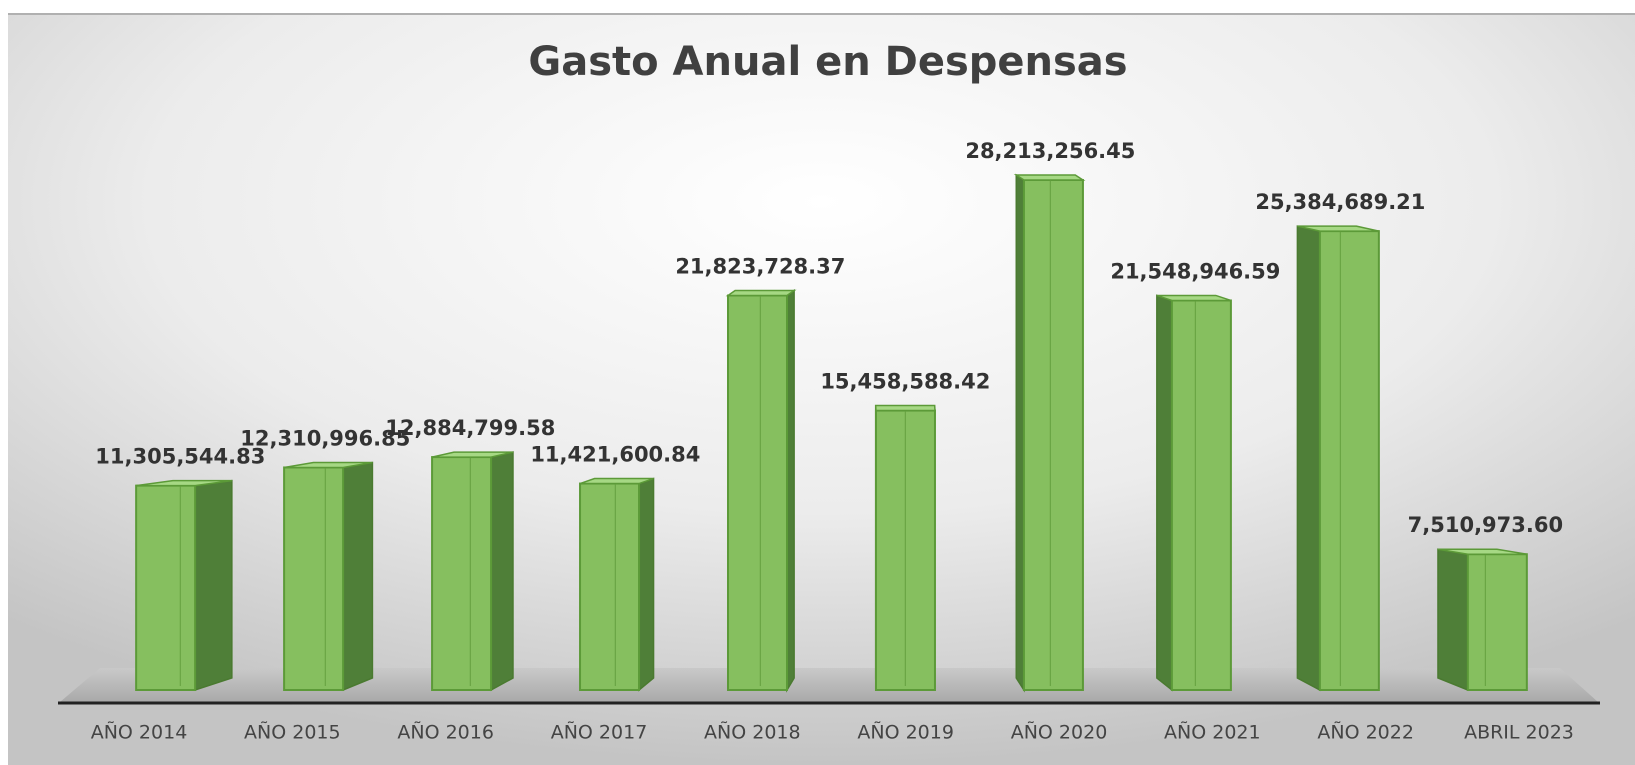  I want to click on value-label: 11,305,544.83, so click(180, 457).